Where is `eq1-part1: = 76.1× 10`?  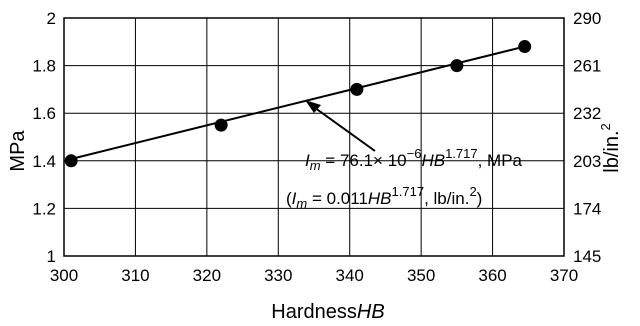 eq1-part1: = 76.1× 10 is located at coordinates (364, 160).